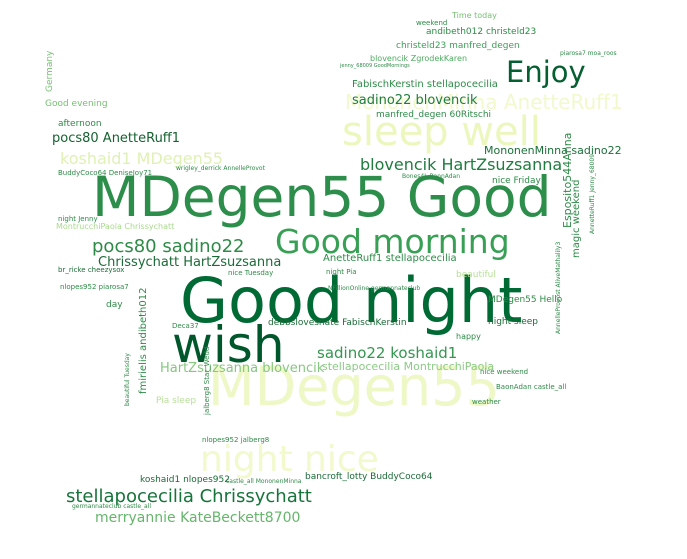  Describe the element at coordinates (484, 102) in the screenshot. I see `word: MononenMinna AnetteRuff1` at that location.